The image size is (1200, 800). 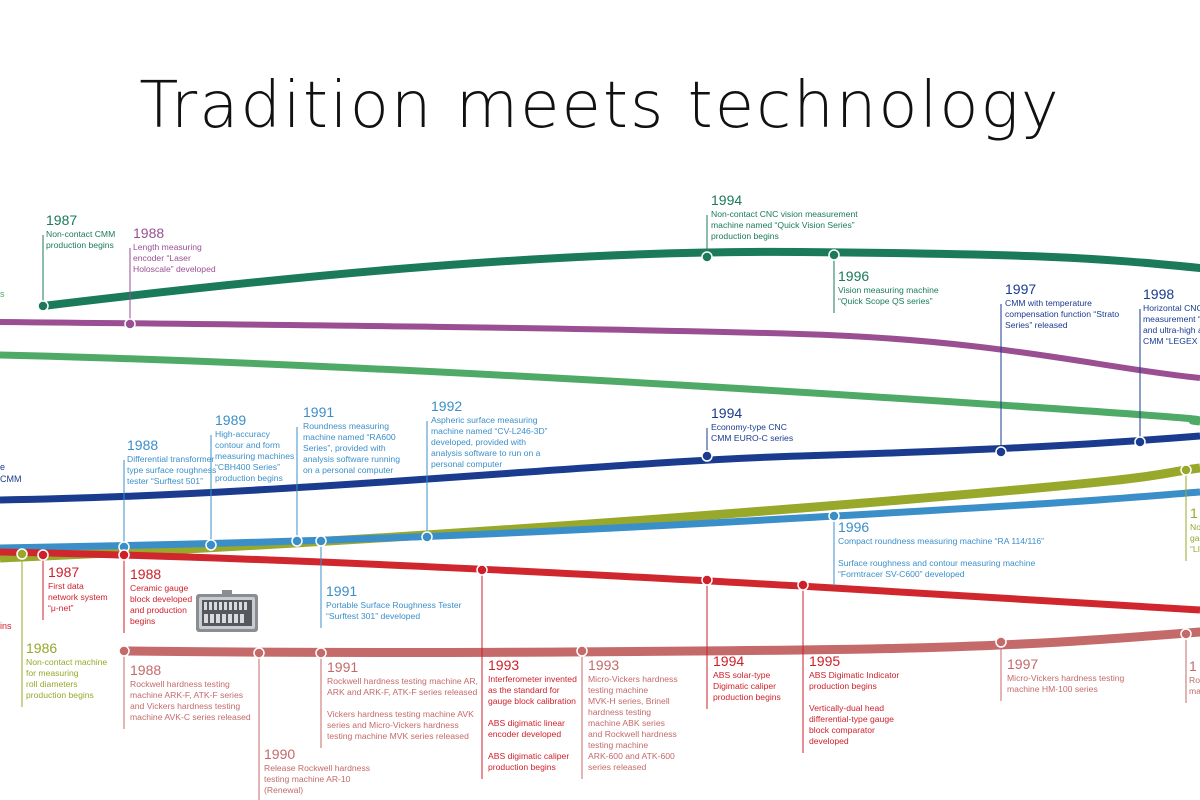 What do you see at coordinates (619, 278) in the screenshot?
I see `timeline-line-green` at bounding box center [619, 278].